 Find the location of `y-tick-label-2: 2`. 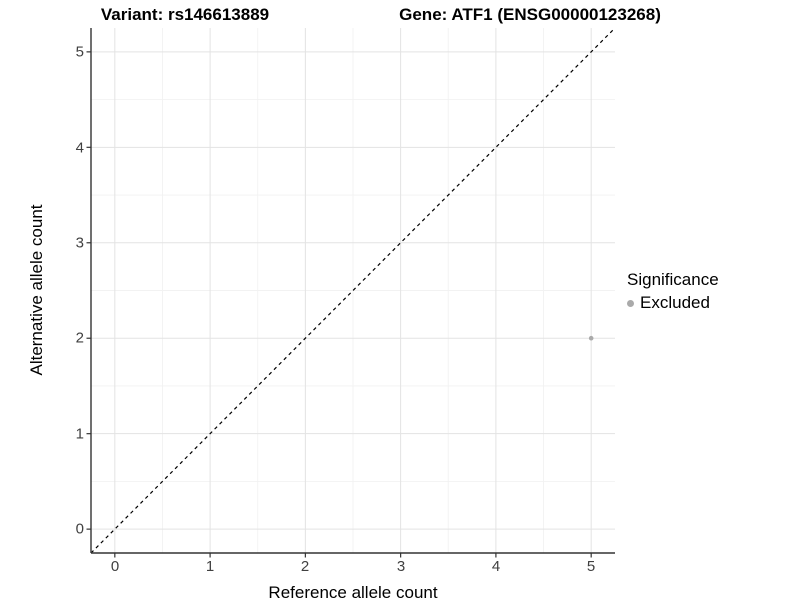

y-tick-label-2: 2 is located at coordinates (79, 338).